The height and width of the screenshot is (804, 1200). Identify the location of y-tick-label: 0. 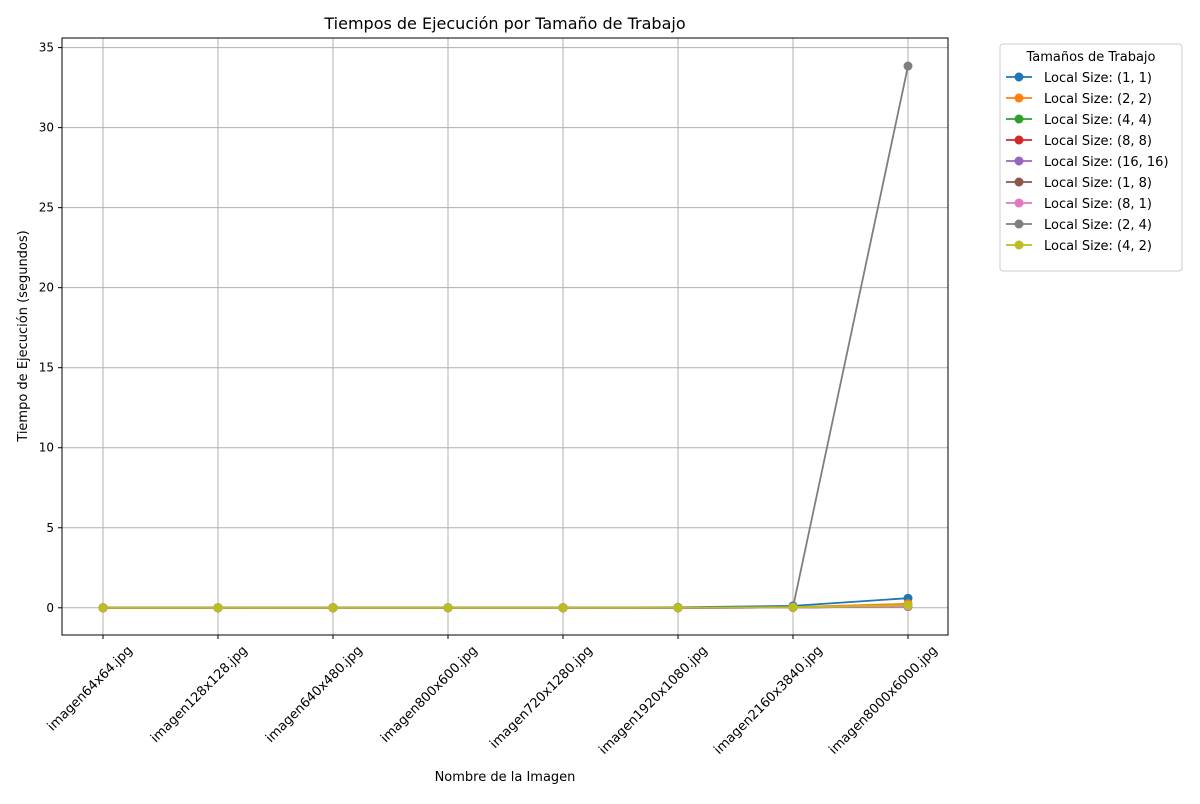
(50, 608).